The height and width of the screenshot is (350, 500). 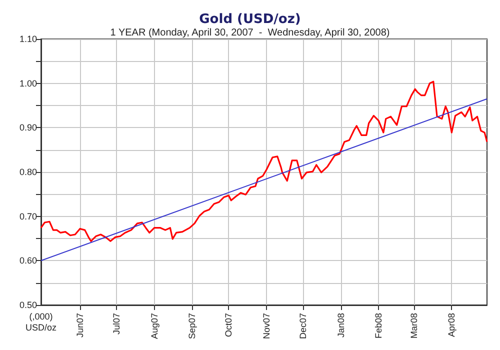 I want to click on x-tick-label: Jul07, so click(x=117, y=323).